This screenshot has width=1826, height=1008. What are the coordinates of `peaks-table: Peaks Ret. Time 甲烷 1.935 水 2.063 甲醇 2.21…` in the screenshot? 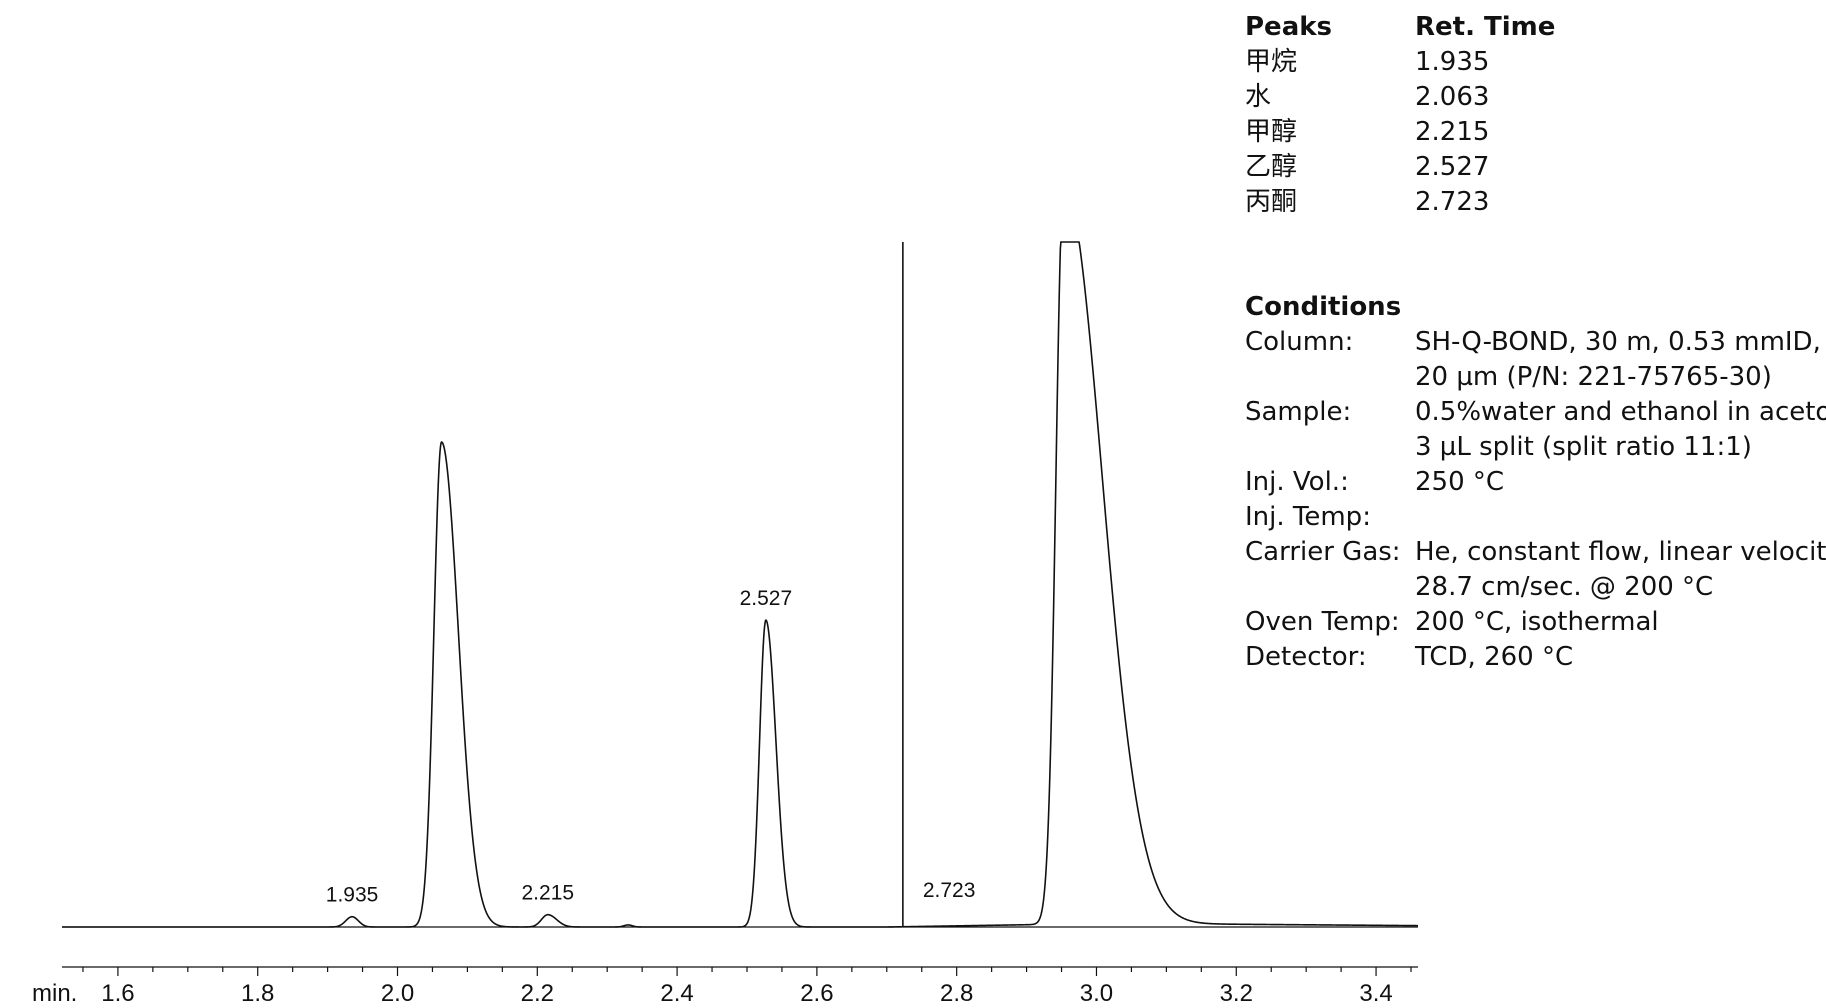 It's located at (1400, 115).